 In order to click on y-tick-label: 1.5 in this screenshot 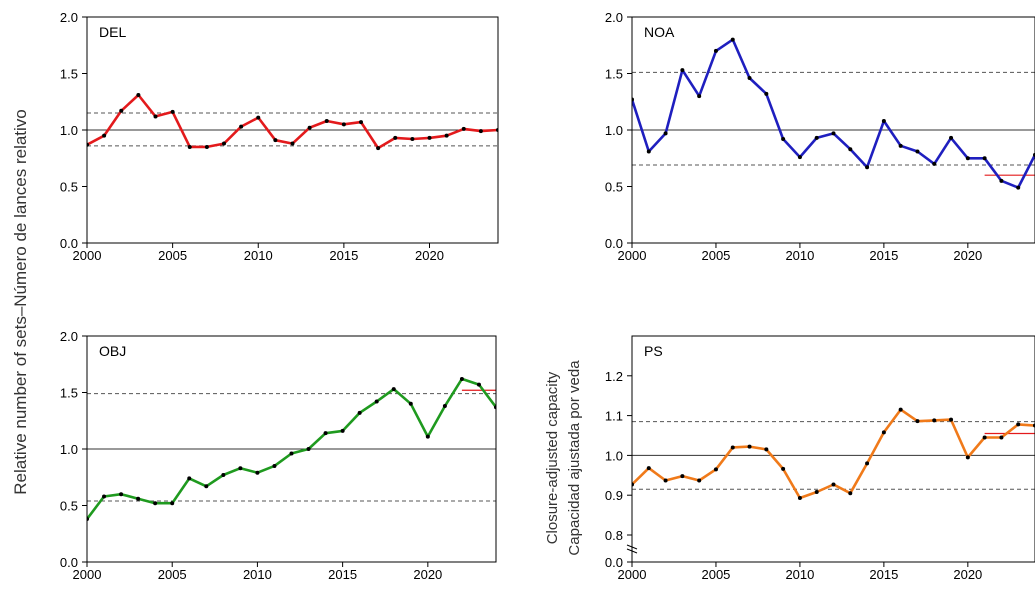, I will do `click(69, 74)`.